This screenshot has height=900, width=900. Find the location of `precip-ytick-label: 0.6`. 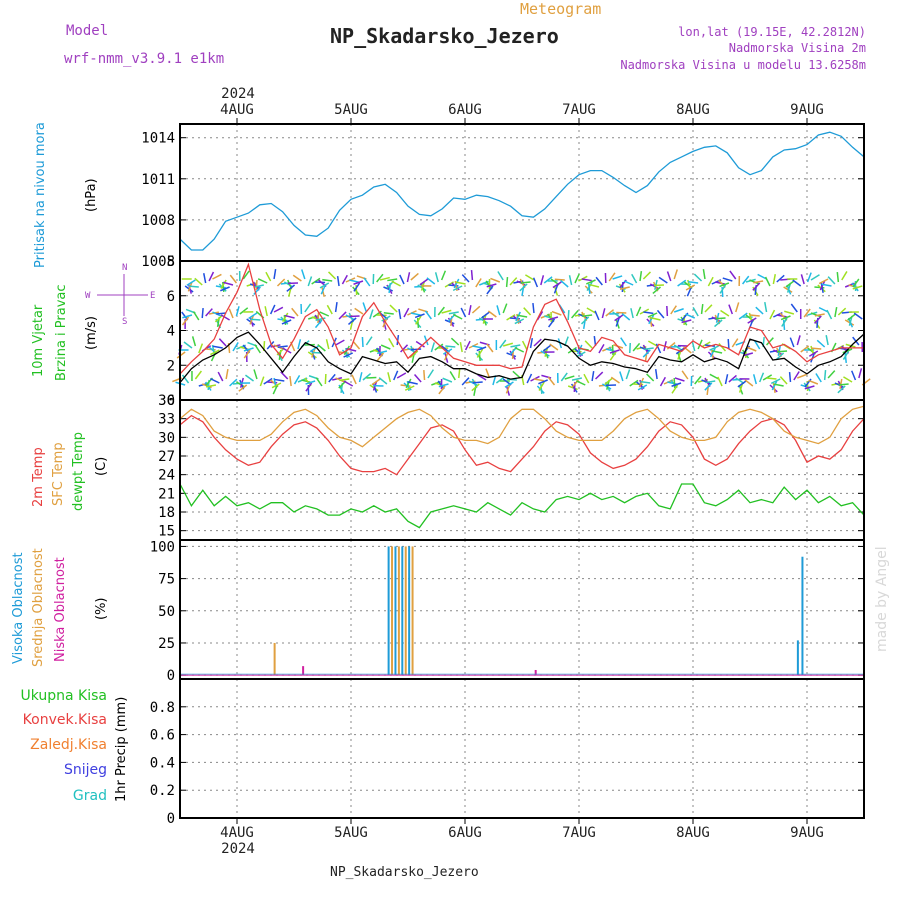

precip-ytick-label: 0.6 is located at coordinates (162, 736).